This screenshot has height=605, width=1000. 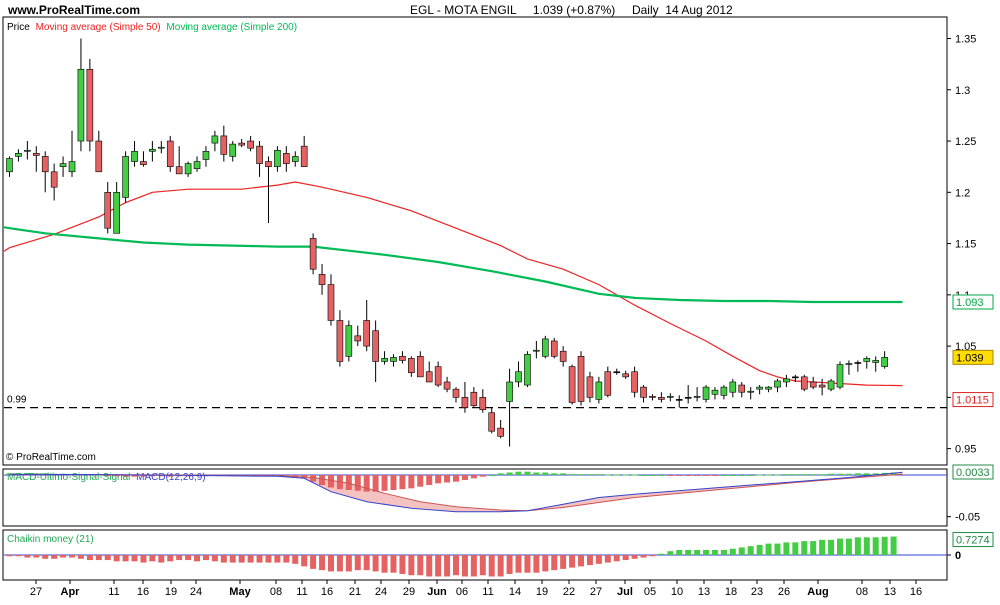 I want to click on x-tick-label: 14, so click(x=515, y=592).